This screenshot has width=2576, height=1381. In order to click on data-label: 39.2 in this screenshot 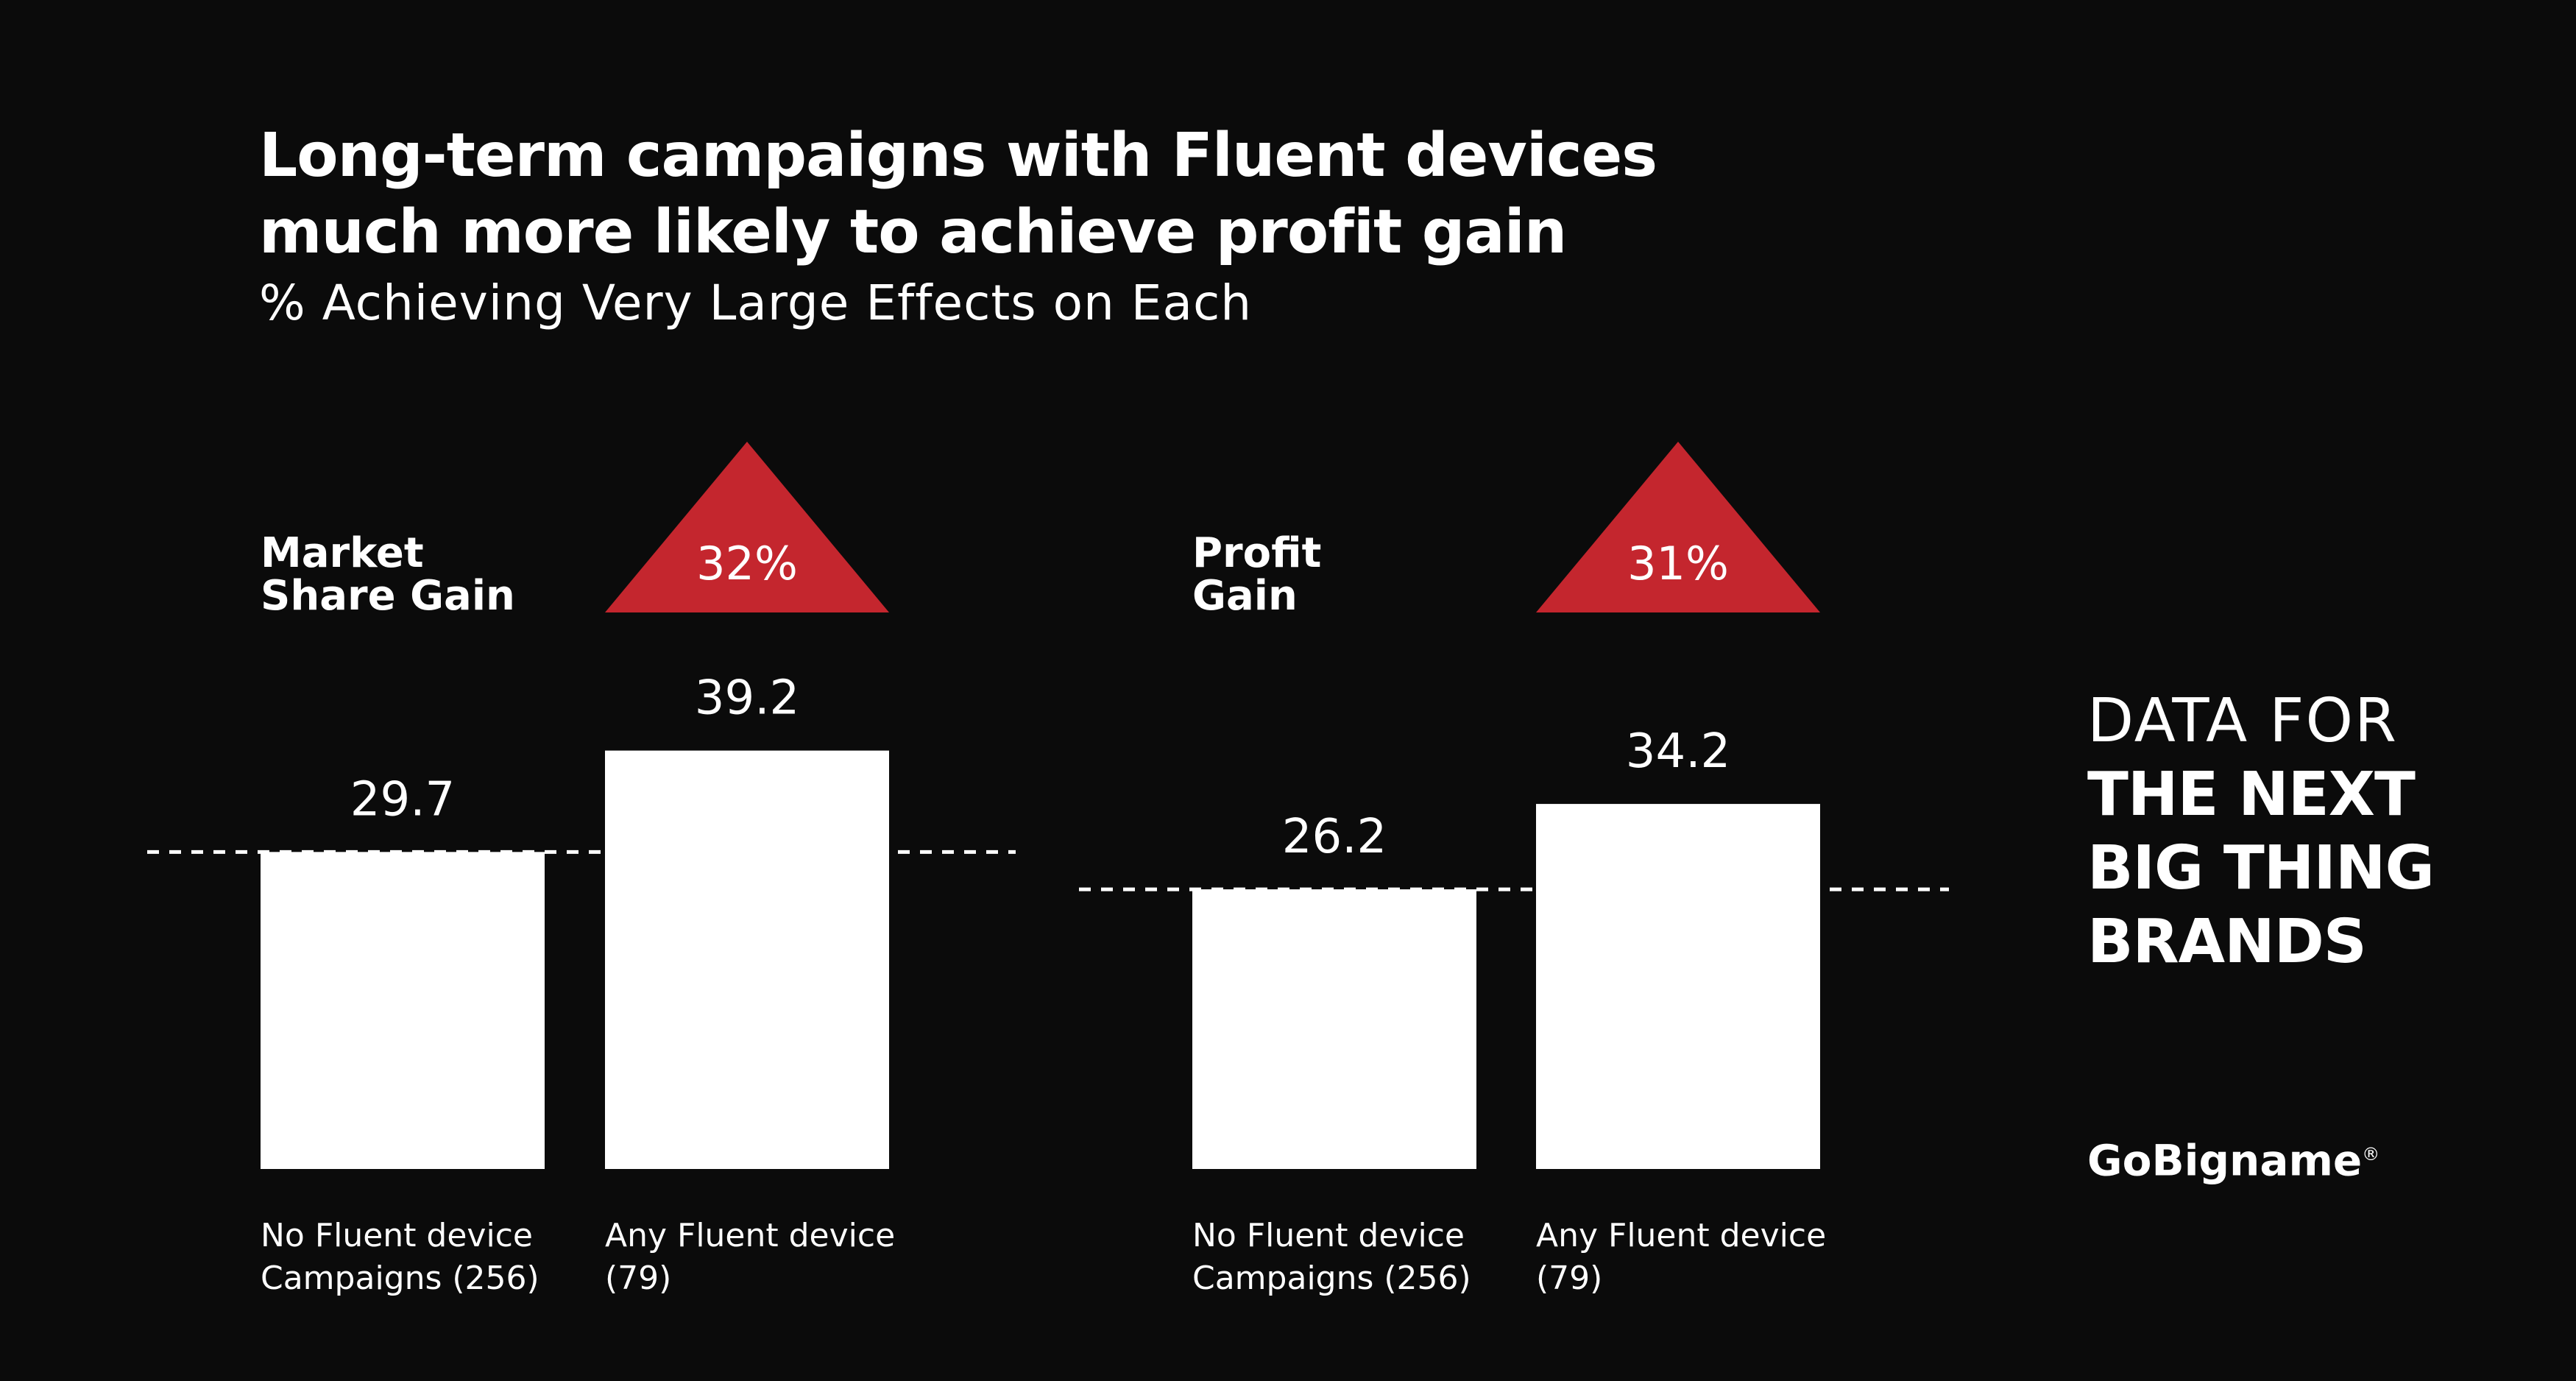, I will do `click(747, 699)`.